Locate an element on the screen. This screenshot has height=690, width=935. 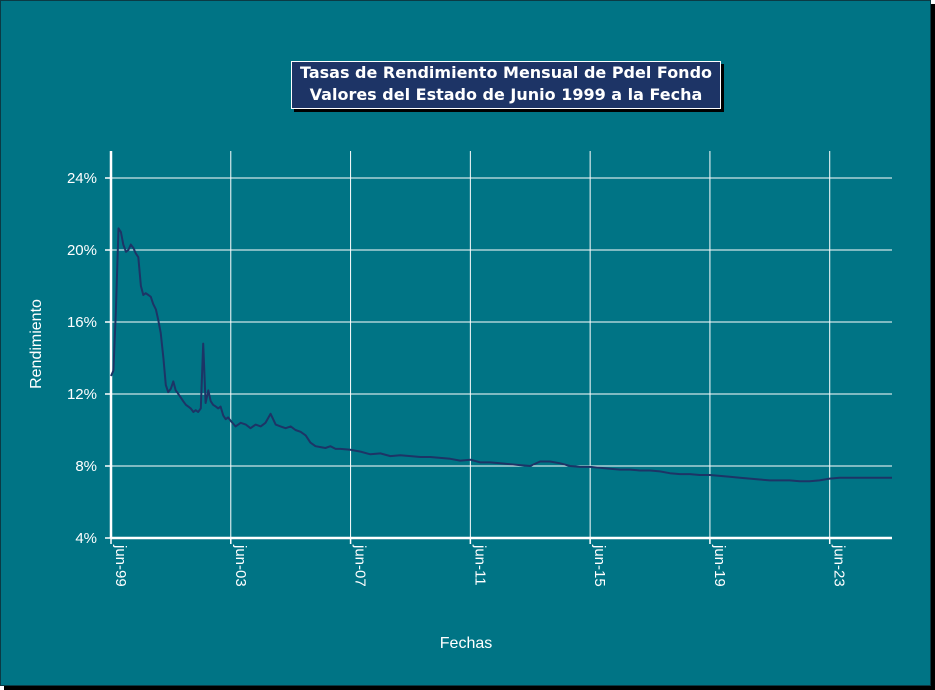
x-tick-label: jun-19 is located at coordinates (719, 565).